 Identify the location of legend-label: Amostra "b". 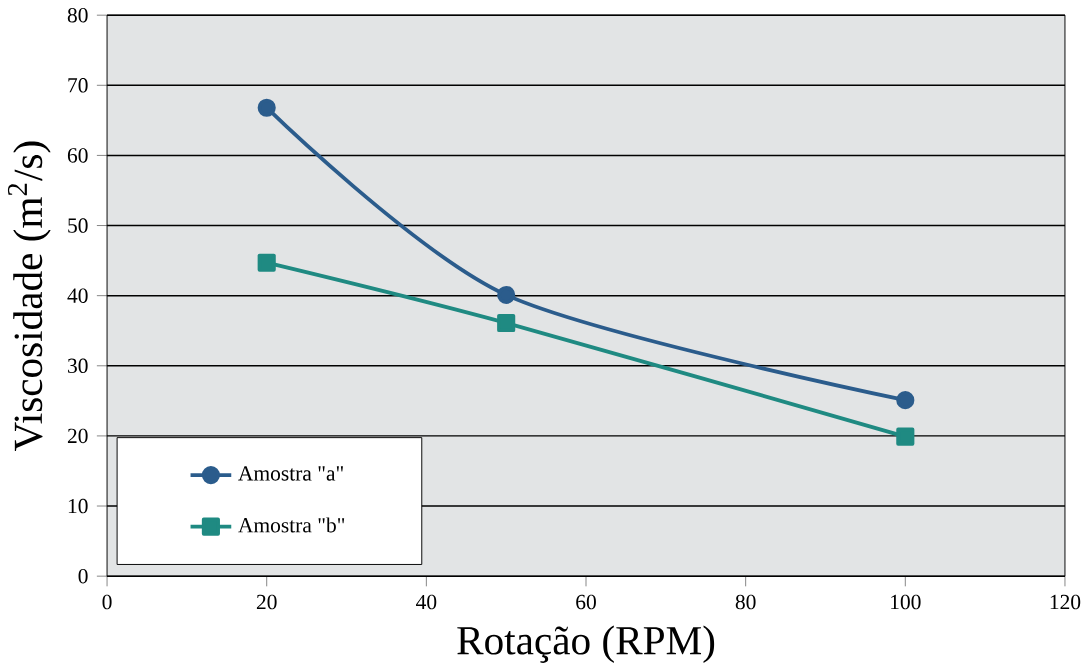
(291, 525).